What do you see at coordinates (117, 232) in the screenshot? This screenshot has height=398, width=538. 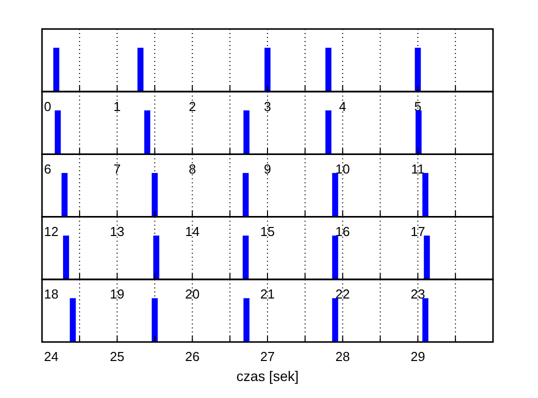 I see `x-tick-label: 13` at bounding box center [117, 232].